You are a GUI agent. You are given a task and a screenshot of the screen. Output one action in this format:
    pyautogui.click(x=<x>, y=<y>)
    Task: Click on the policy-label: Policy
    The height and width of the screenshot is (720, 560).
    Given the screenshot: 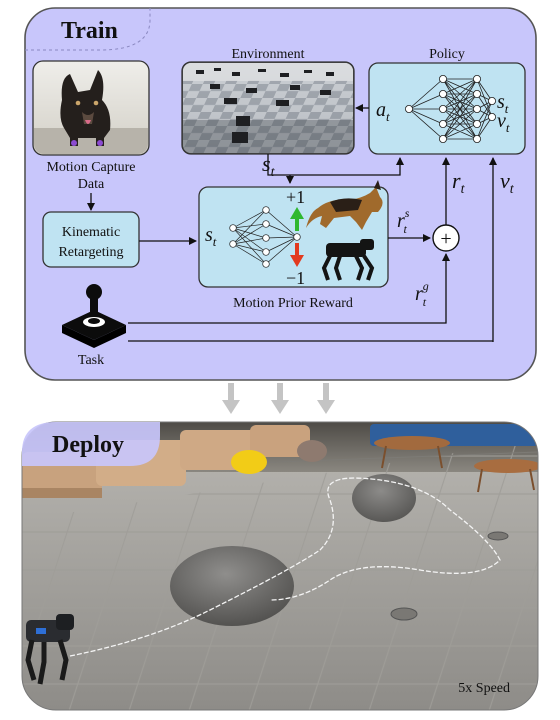 What is the action you would take?
    pyautogui.click(x=447, y=54)
    